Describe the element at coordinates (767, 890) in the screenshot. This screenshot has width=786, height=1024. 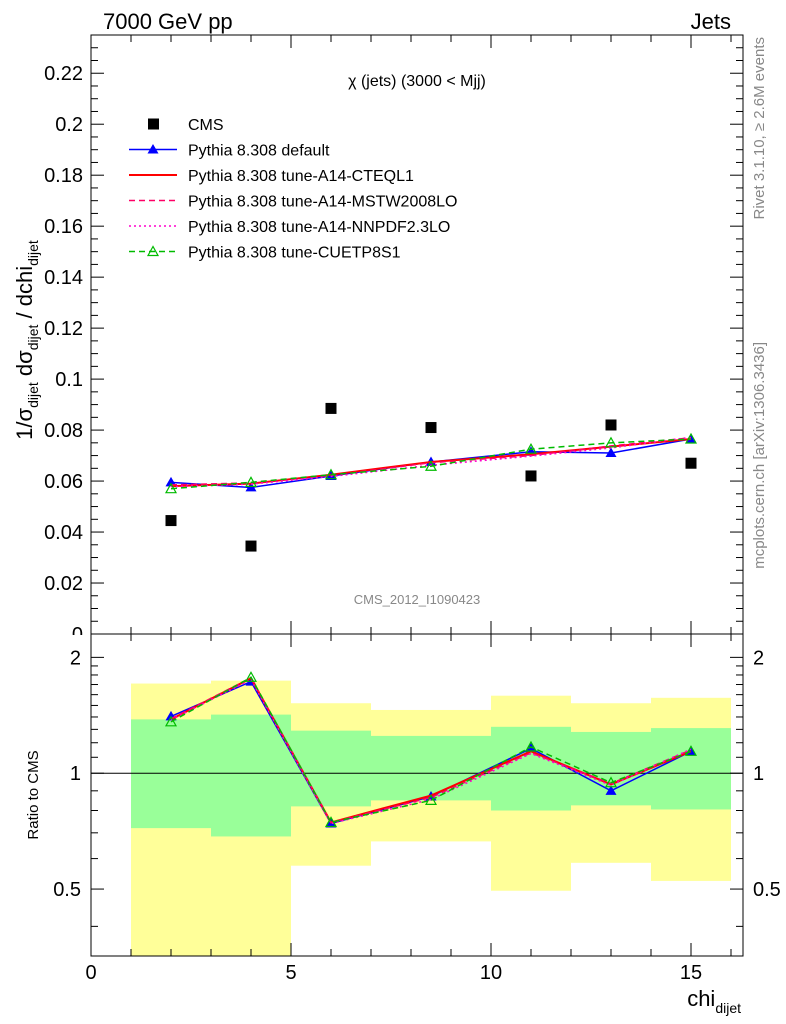
I see `ratio-y-tick-label-right: 0.5` at that location.